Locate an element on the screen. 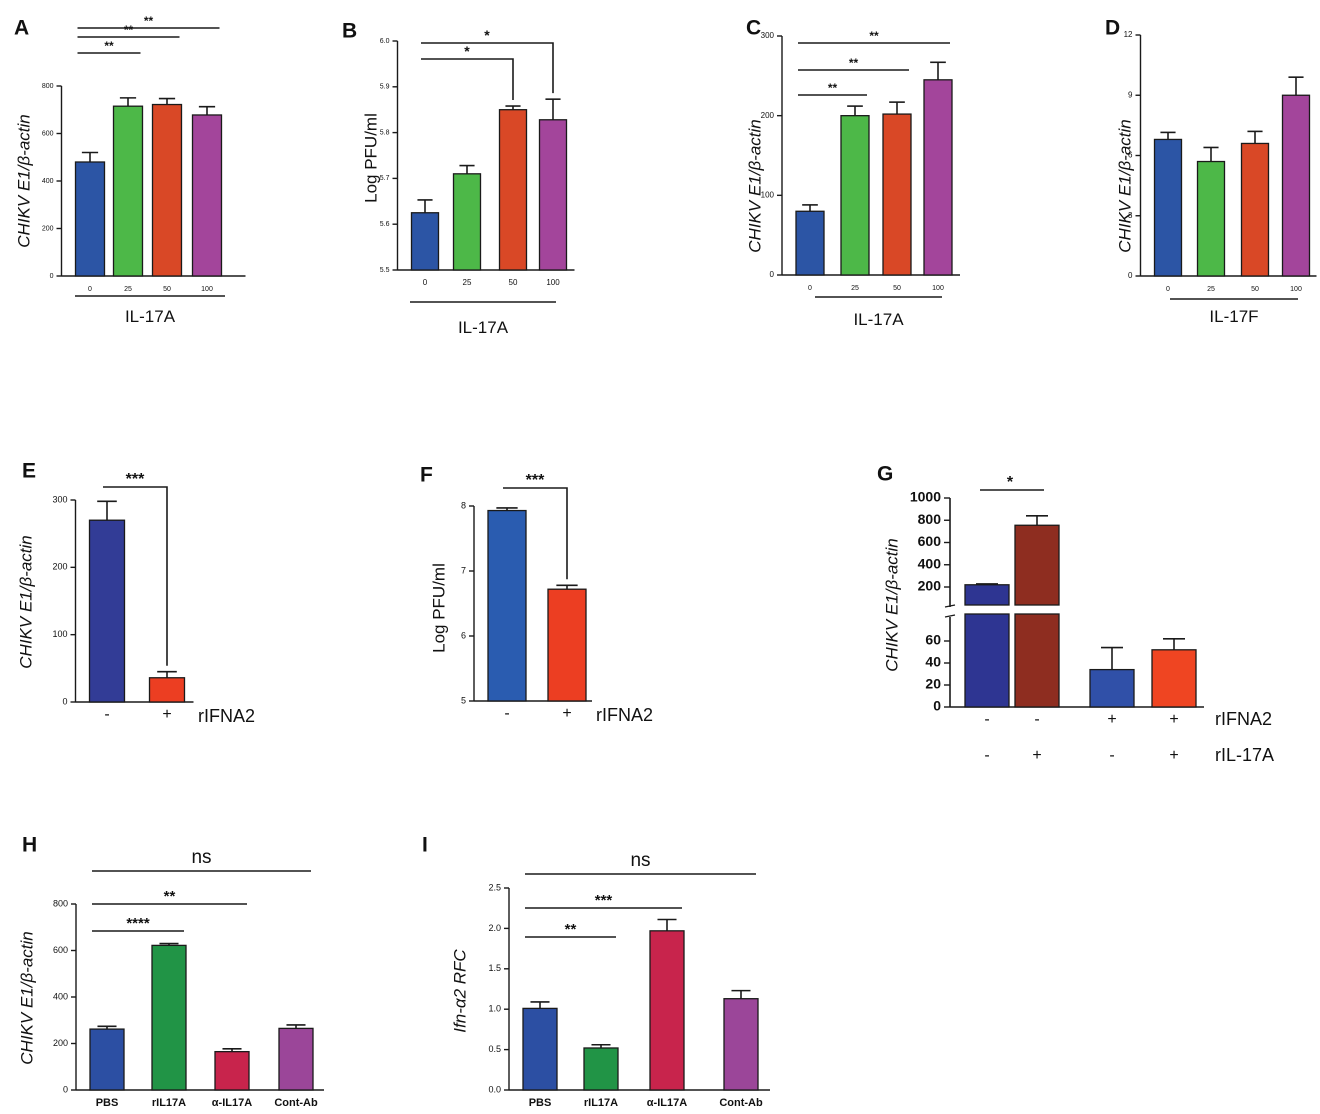  y-tick-label: 1.0 is located at coordinates (494, 1009).